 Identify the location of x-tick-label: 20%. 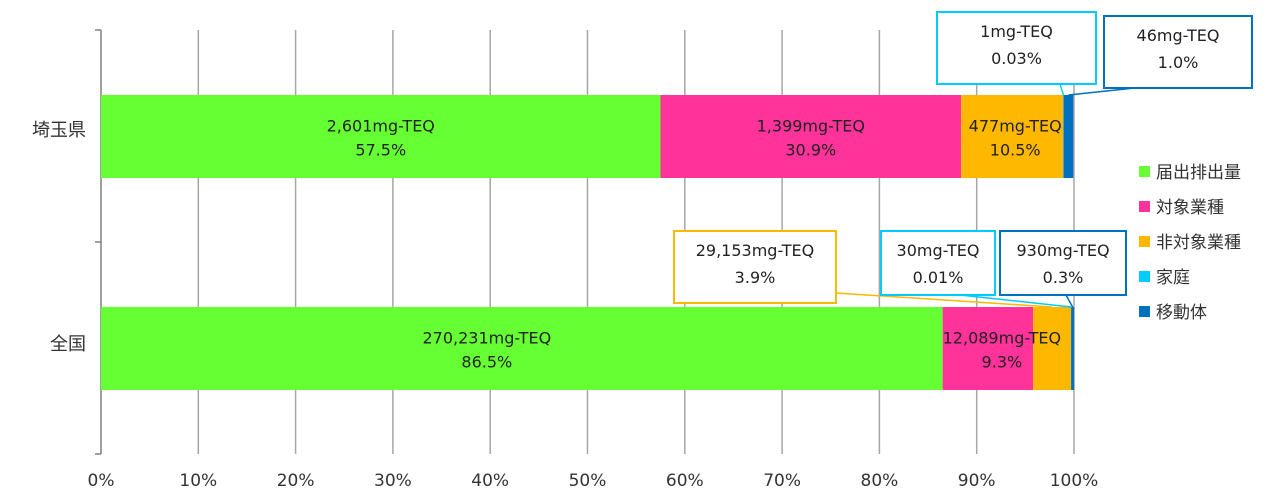
(296, 481).